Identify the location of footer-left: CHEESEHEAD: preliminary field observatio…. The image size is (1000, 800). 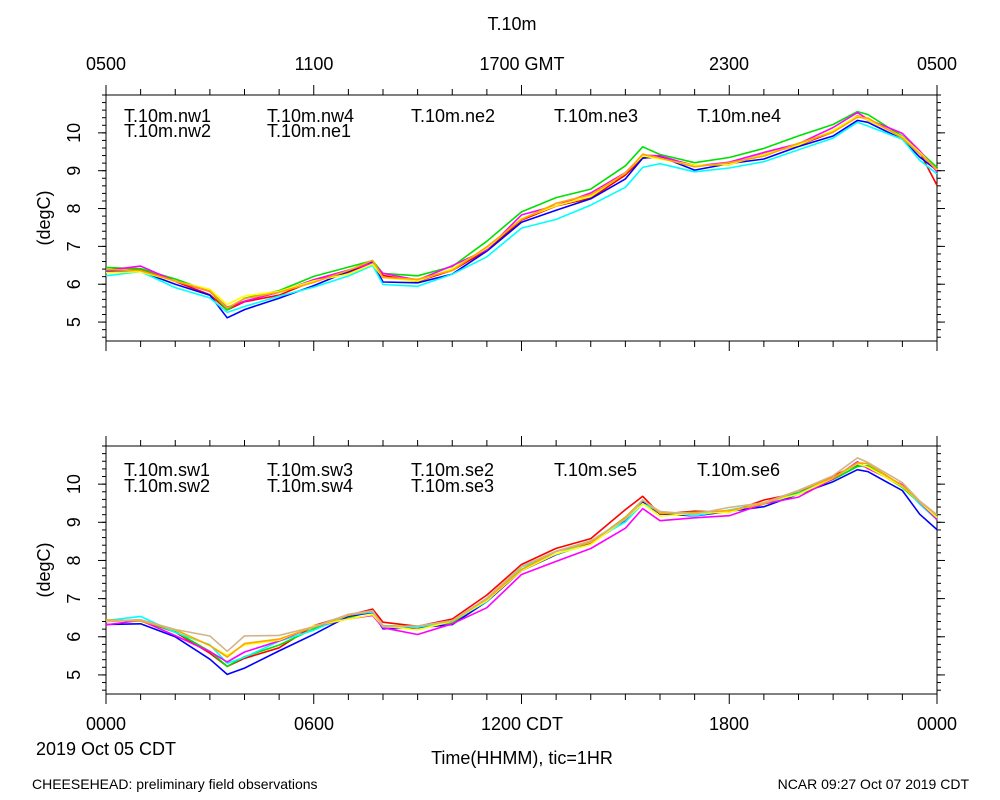
(175, 784).